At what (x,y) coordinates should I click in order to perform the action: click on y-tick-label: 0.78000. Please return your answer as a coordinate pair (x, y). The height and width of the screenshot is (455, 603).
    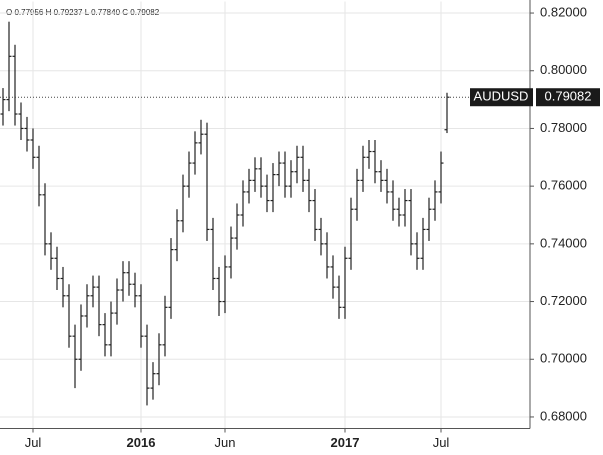
    Looking at the image, I should click on (563, 127).